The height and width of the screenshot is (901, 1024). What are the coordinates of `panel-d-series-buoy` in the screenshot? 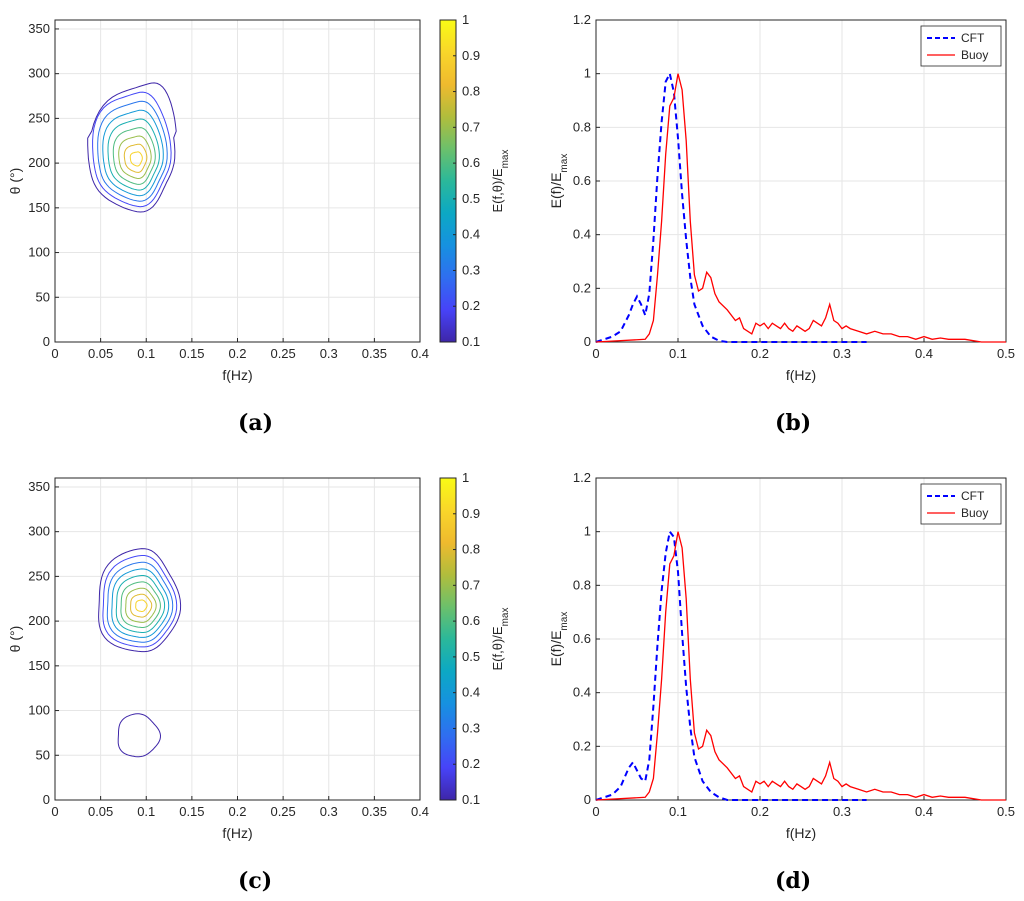 It's located at (800, 666).